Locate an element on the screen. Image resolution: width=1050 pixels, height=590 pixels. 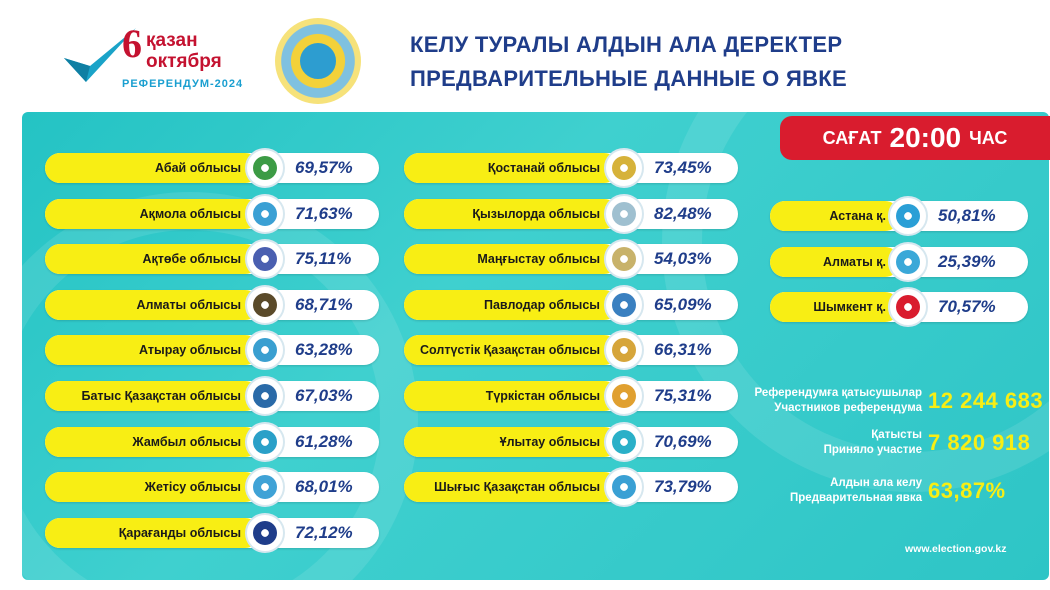
region-row: Алматы қ. 25,39% is located at coordinates (899, 261).